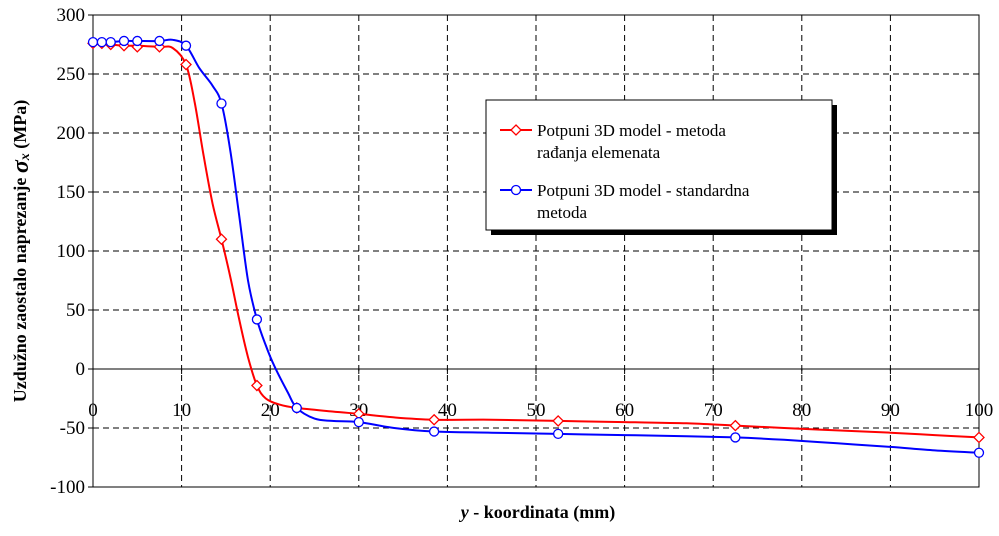  Describe the element at coordinates (542, 512) in the screenshot. I see `x-axis-title-rest: - koordinata (mm)` at that location.